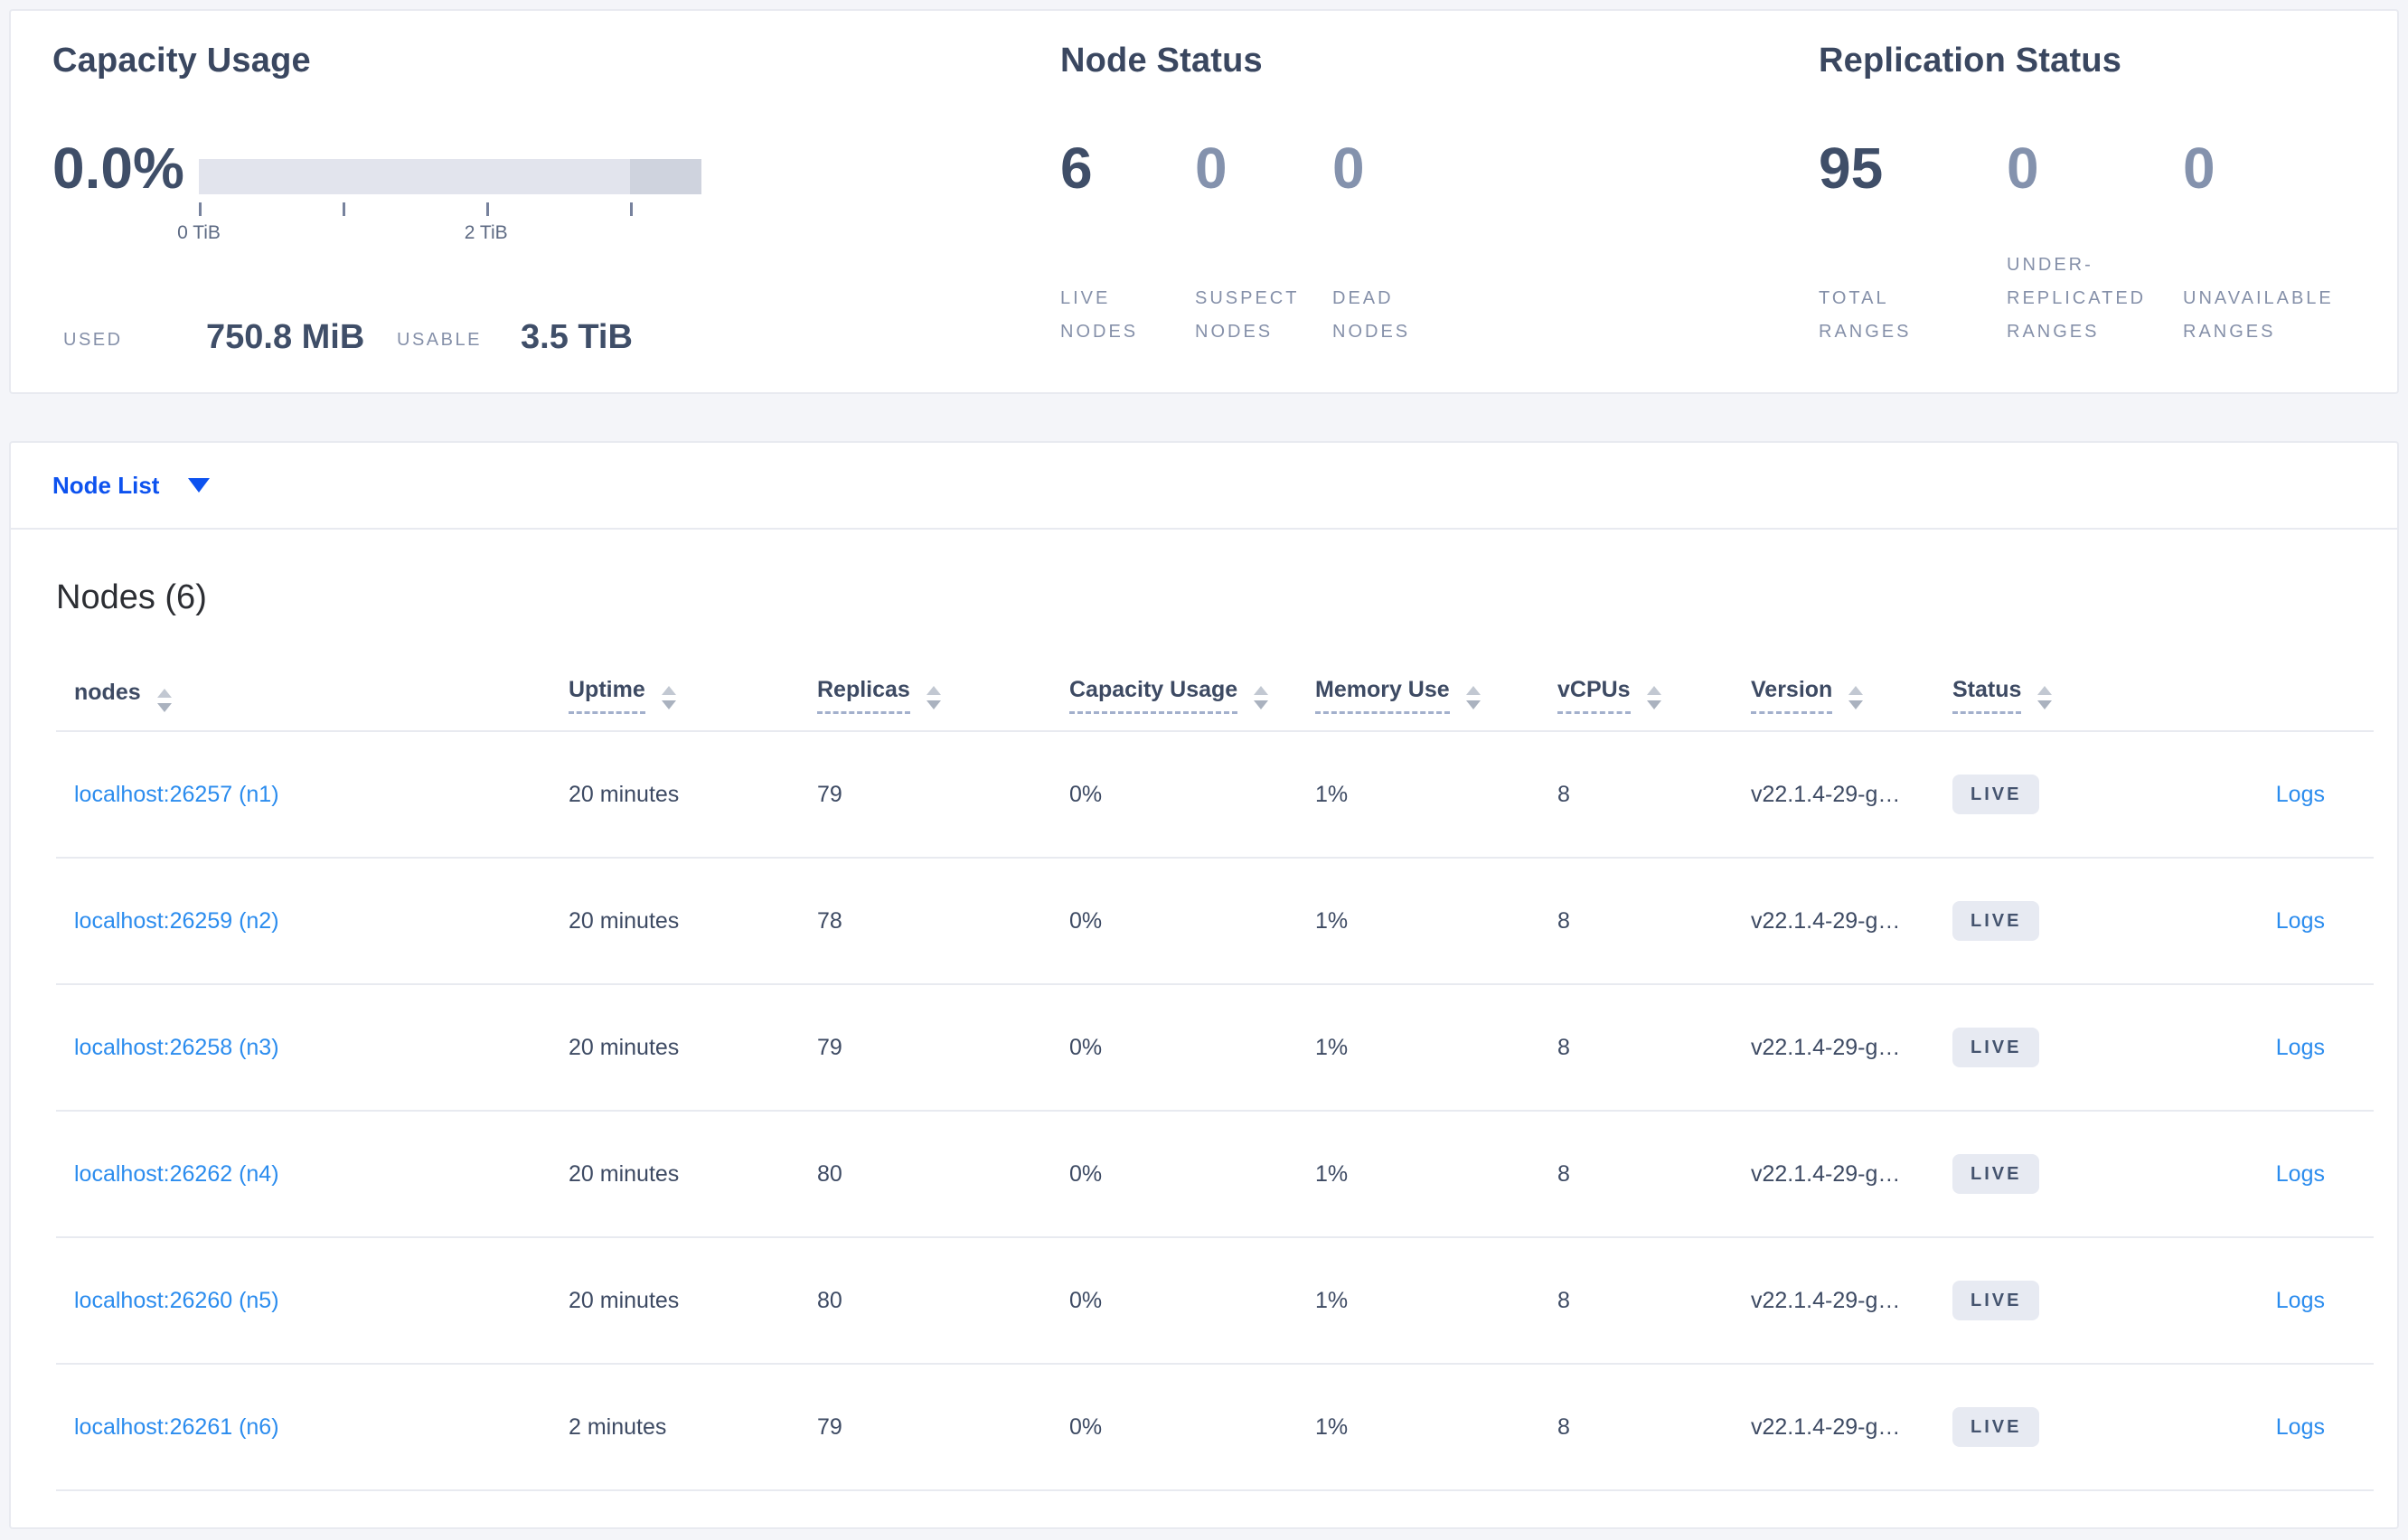 The image size is (2408, 1540). I want to click on label-line: REPLICATED, so click(2077, 298).